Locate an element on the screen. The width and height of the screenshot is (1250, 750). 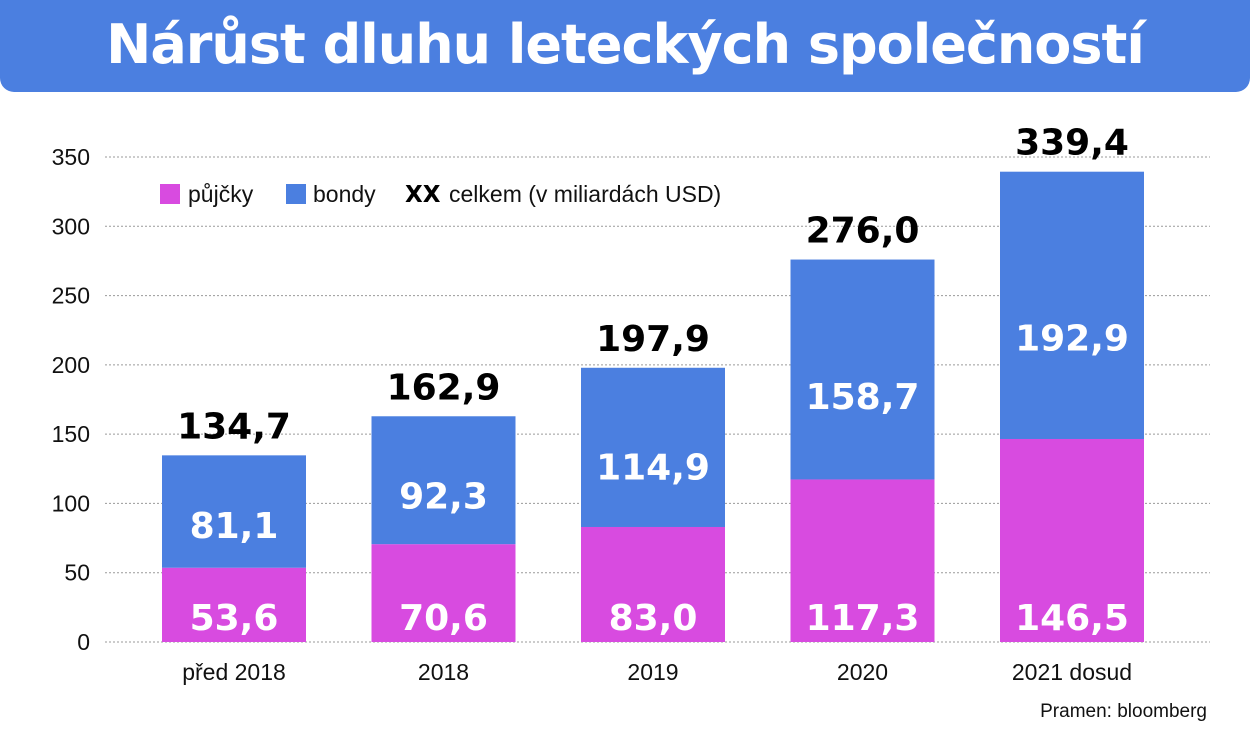
bar-value-label: 192,9 is located at coordinates (1072, 338).